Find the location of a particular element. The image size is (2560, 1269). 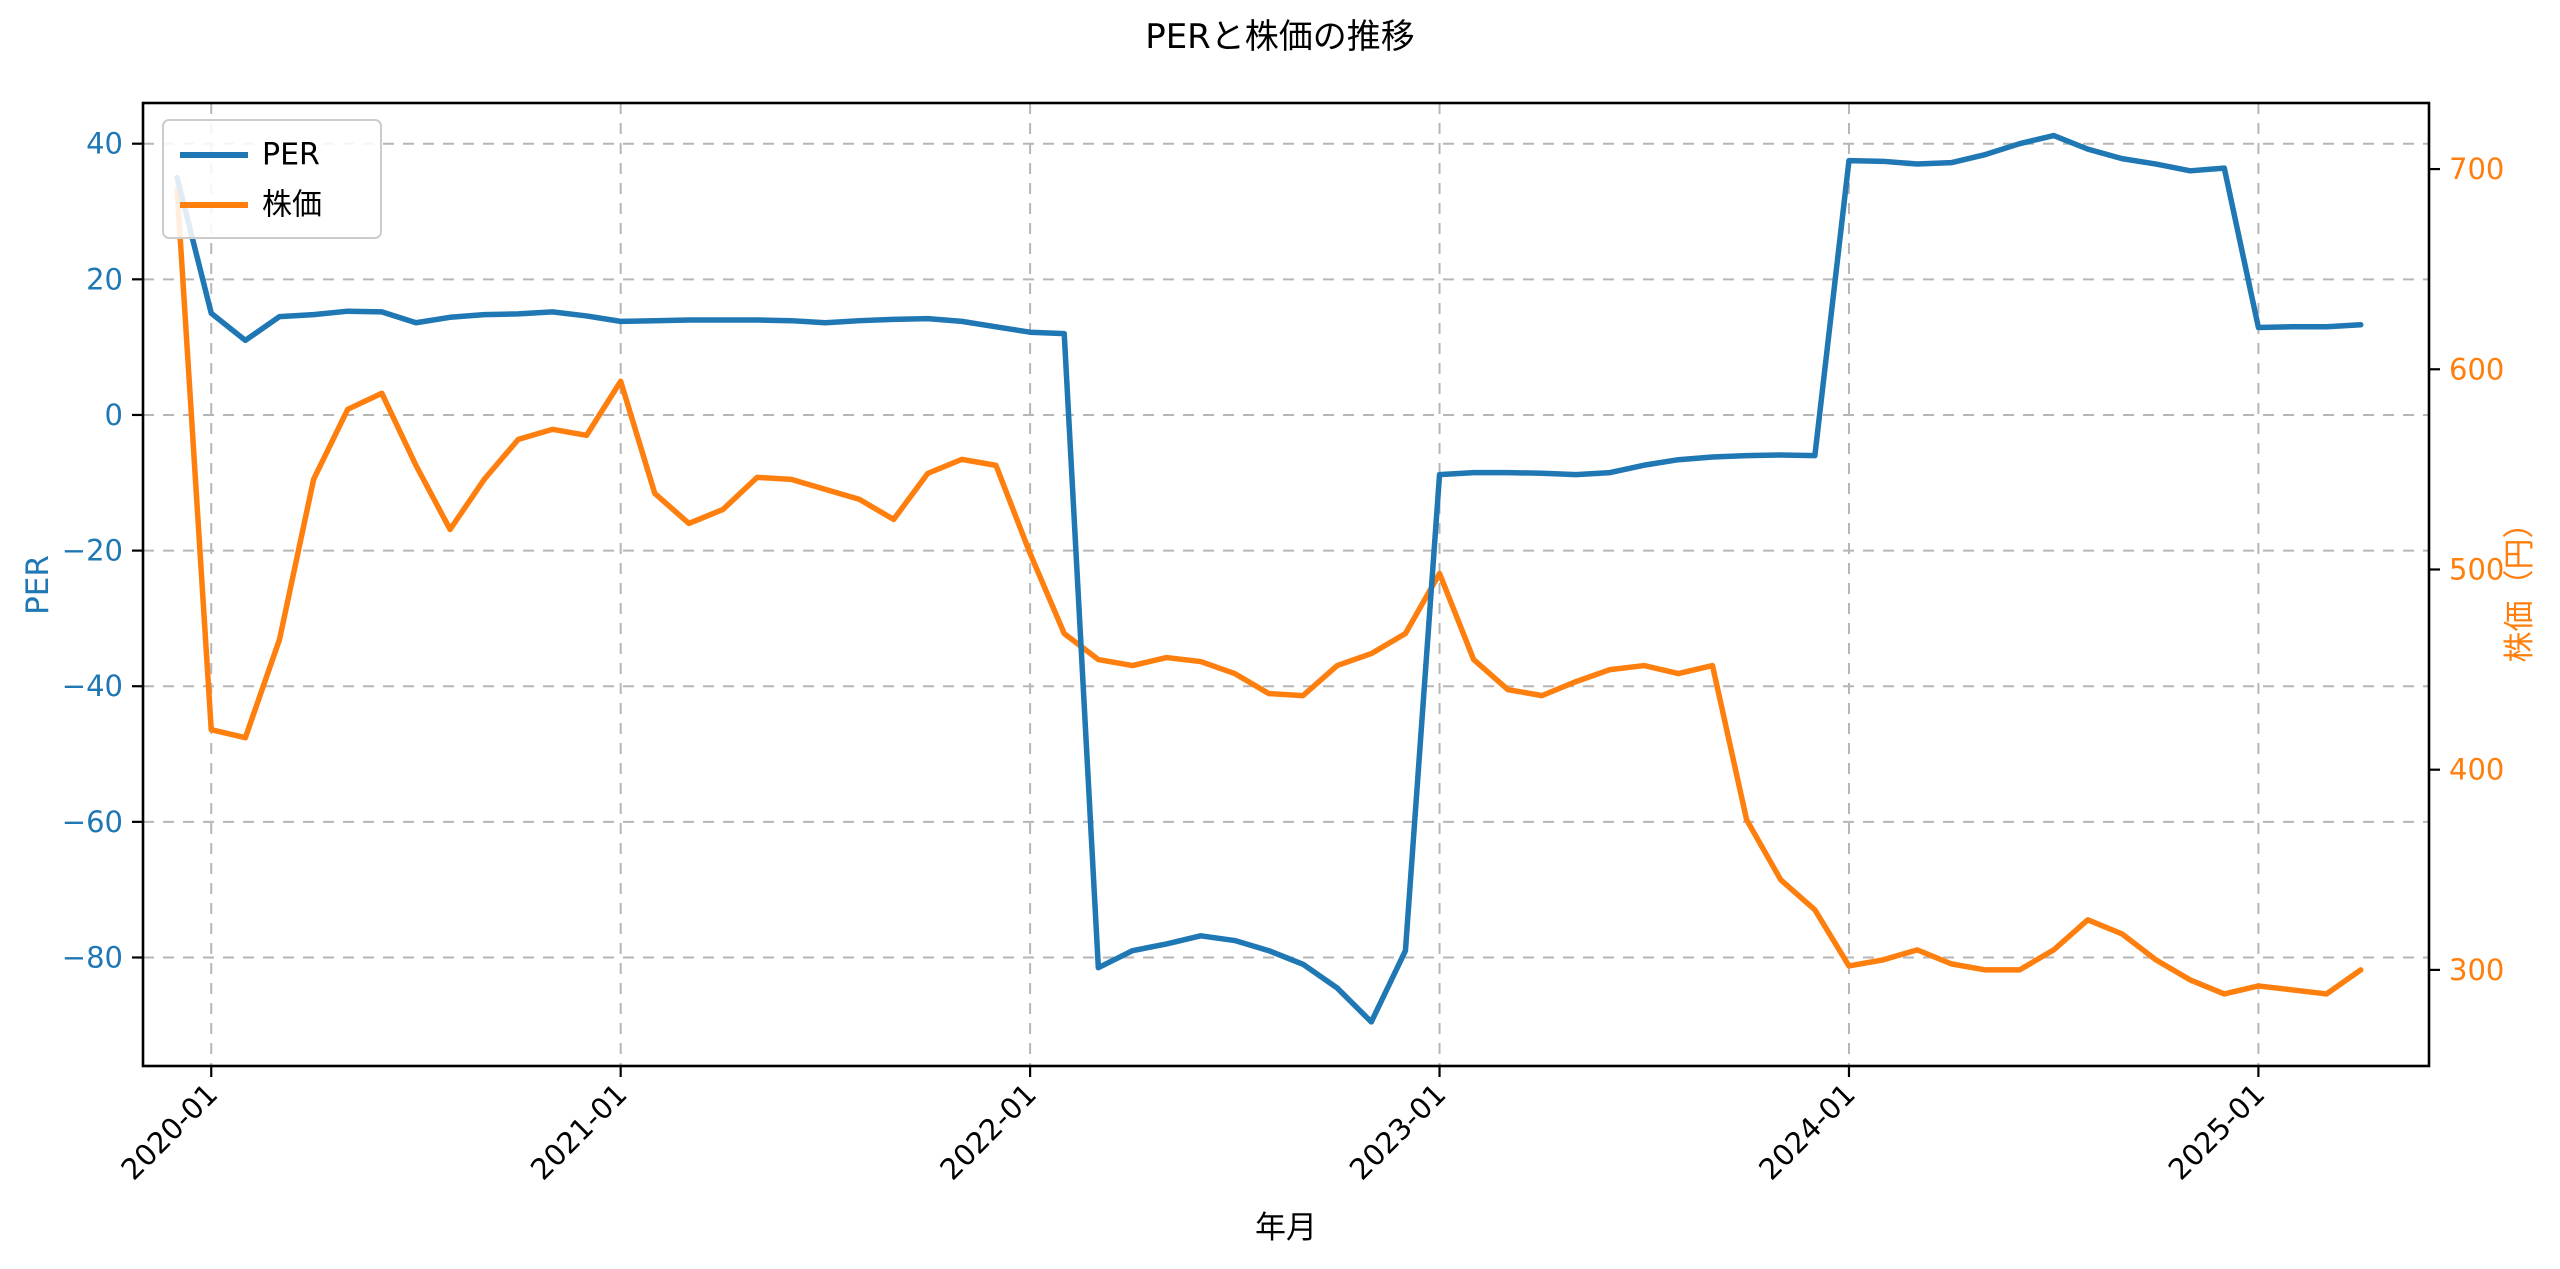

x-tick-label: 2020-01 is located at coordinates (169, 1132).